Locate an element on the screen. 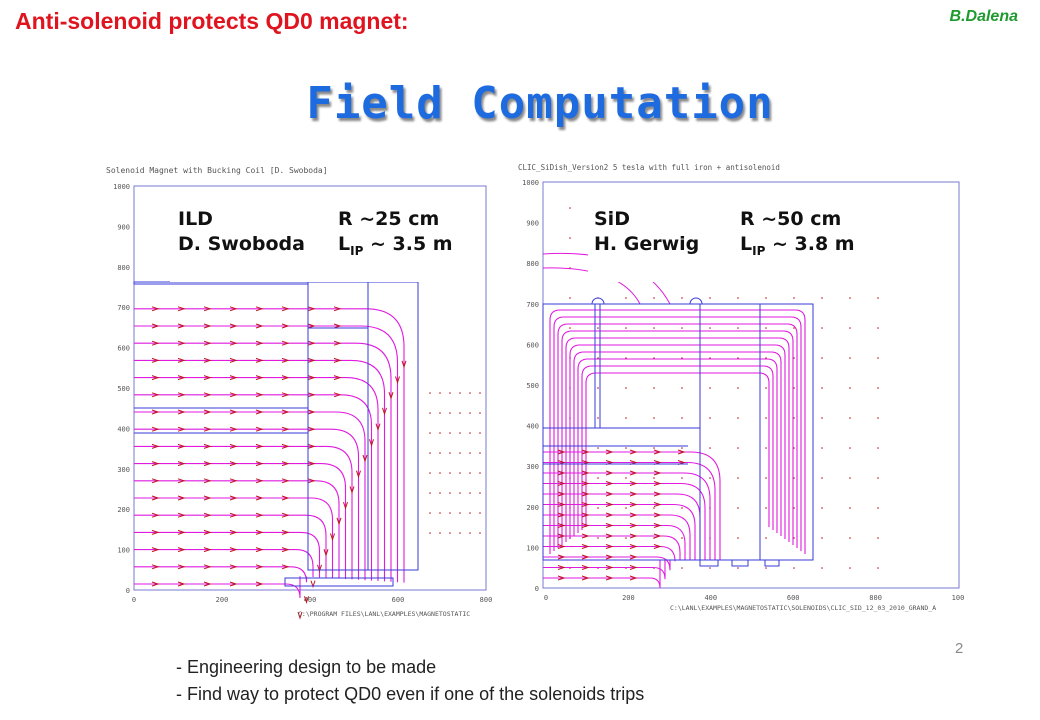 The image size is (1040, 720). right-label-lip: LIP ~ 3.8 m is located at coordinates (797, 245).